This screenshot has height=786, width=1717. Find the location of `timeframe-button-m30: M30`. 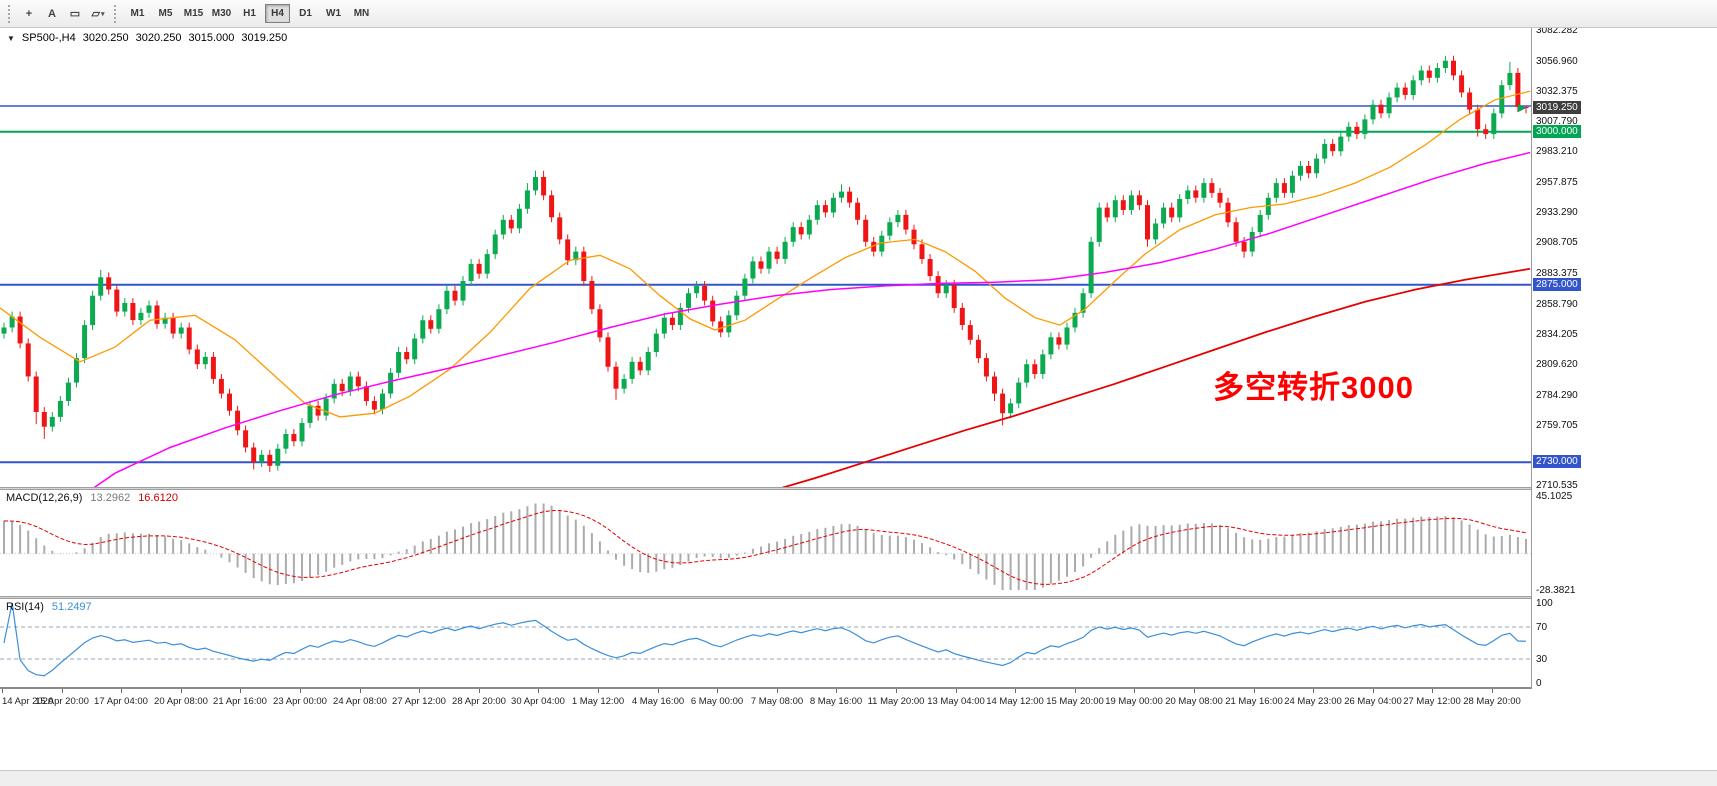

timeframe-button-m30: M30 is located at coordinates (221, 13).